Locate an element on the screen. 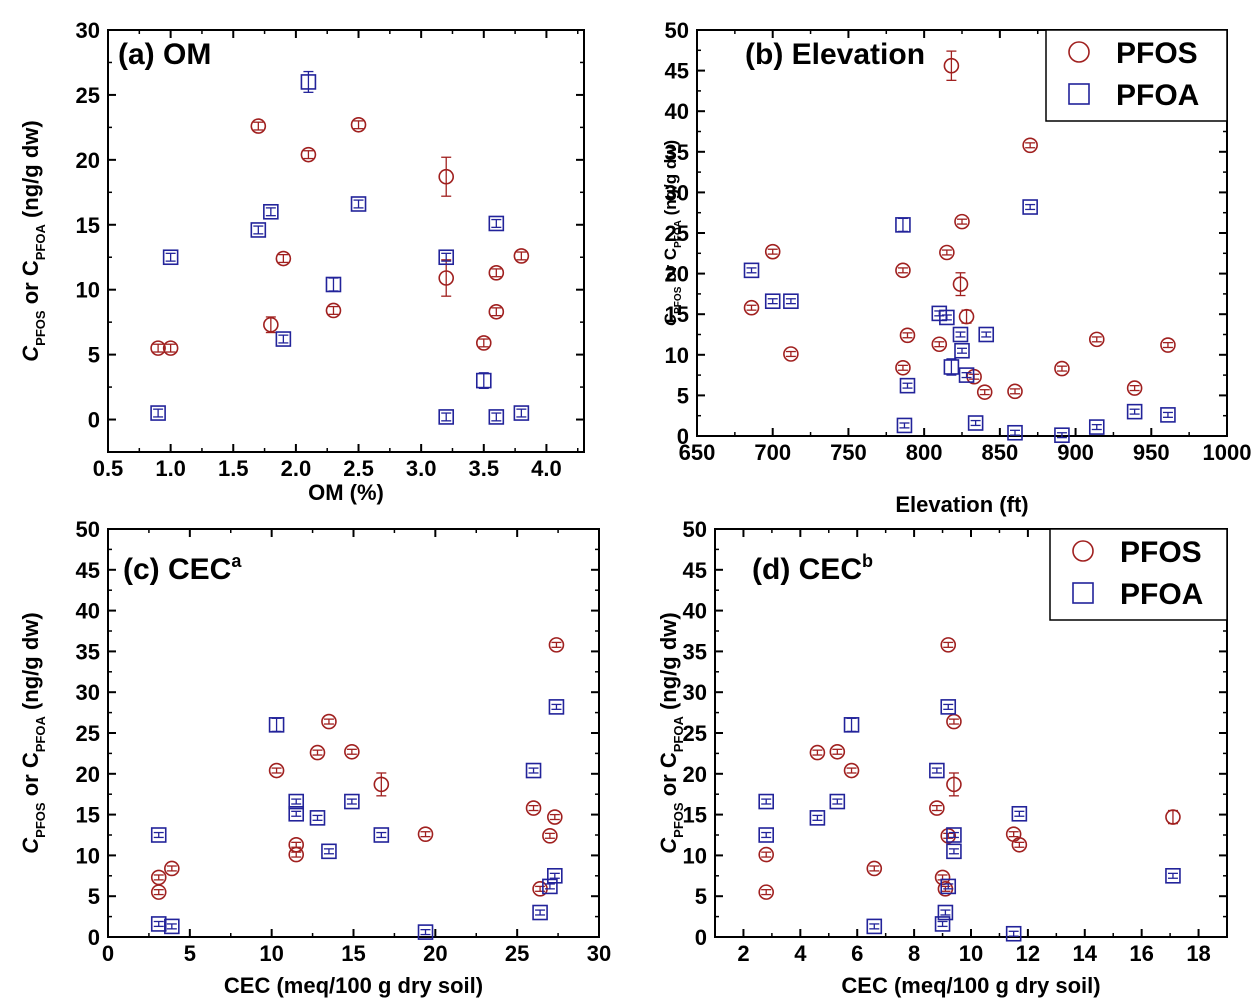 The height and width of the screenshot is (1000, 1258). x-tick-label: 4.0 is located at coordinates (546, 468).